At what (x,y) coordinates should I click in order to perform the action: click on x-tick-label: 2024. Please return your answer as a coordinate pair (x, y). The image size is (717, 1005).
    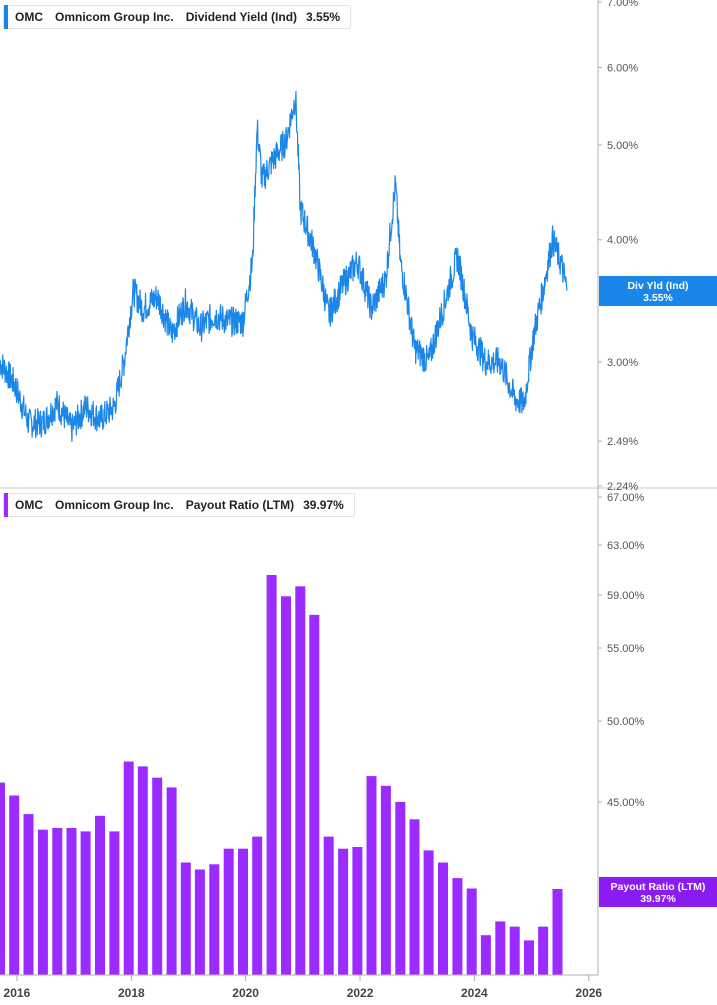
    Looking at the image, I should click on (474, 993).